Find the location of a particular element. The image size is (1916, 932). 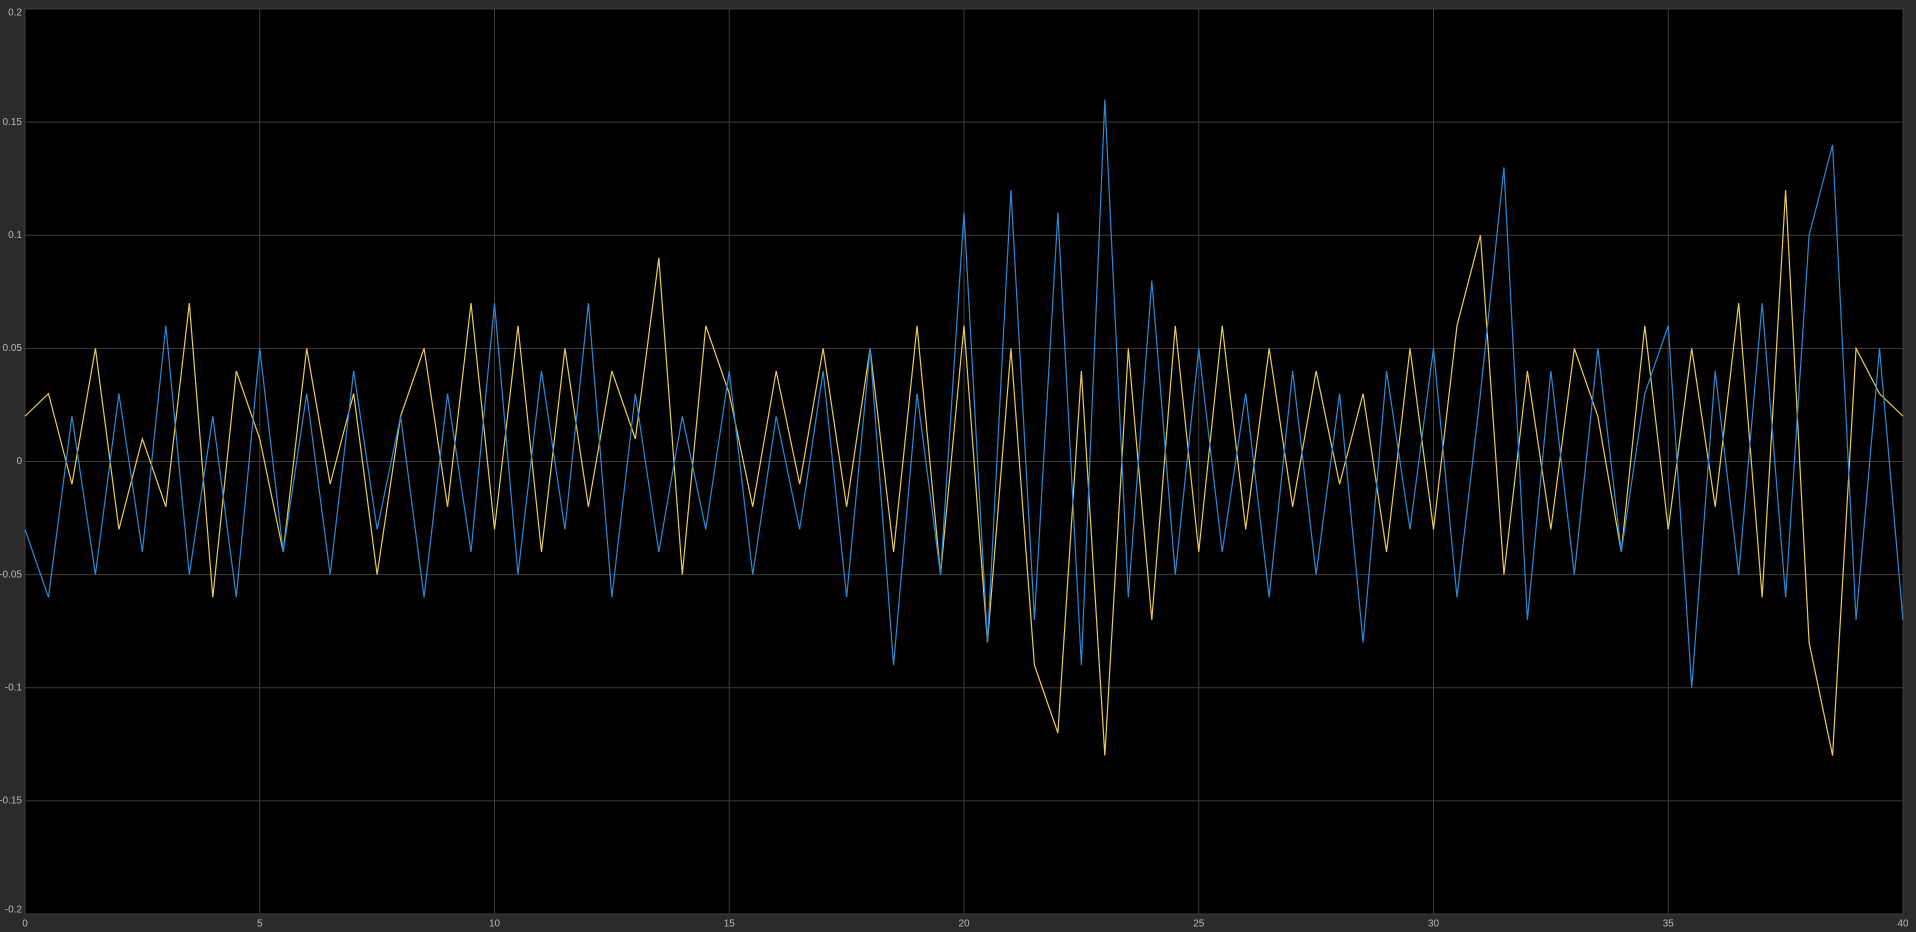

x-tick-label: 20 is located at coordinates (964, 924).